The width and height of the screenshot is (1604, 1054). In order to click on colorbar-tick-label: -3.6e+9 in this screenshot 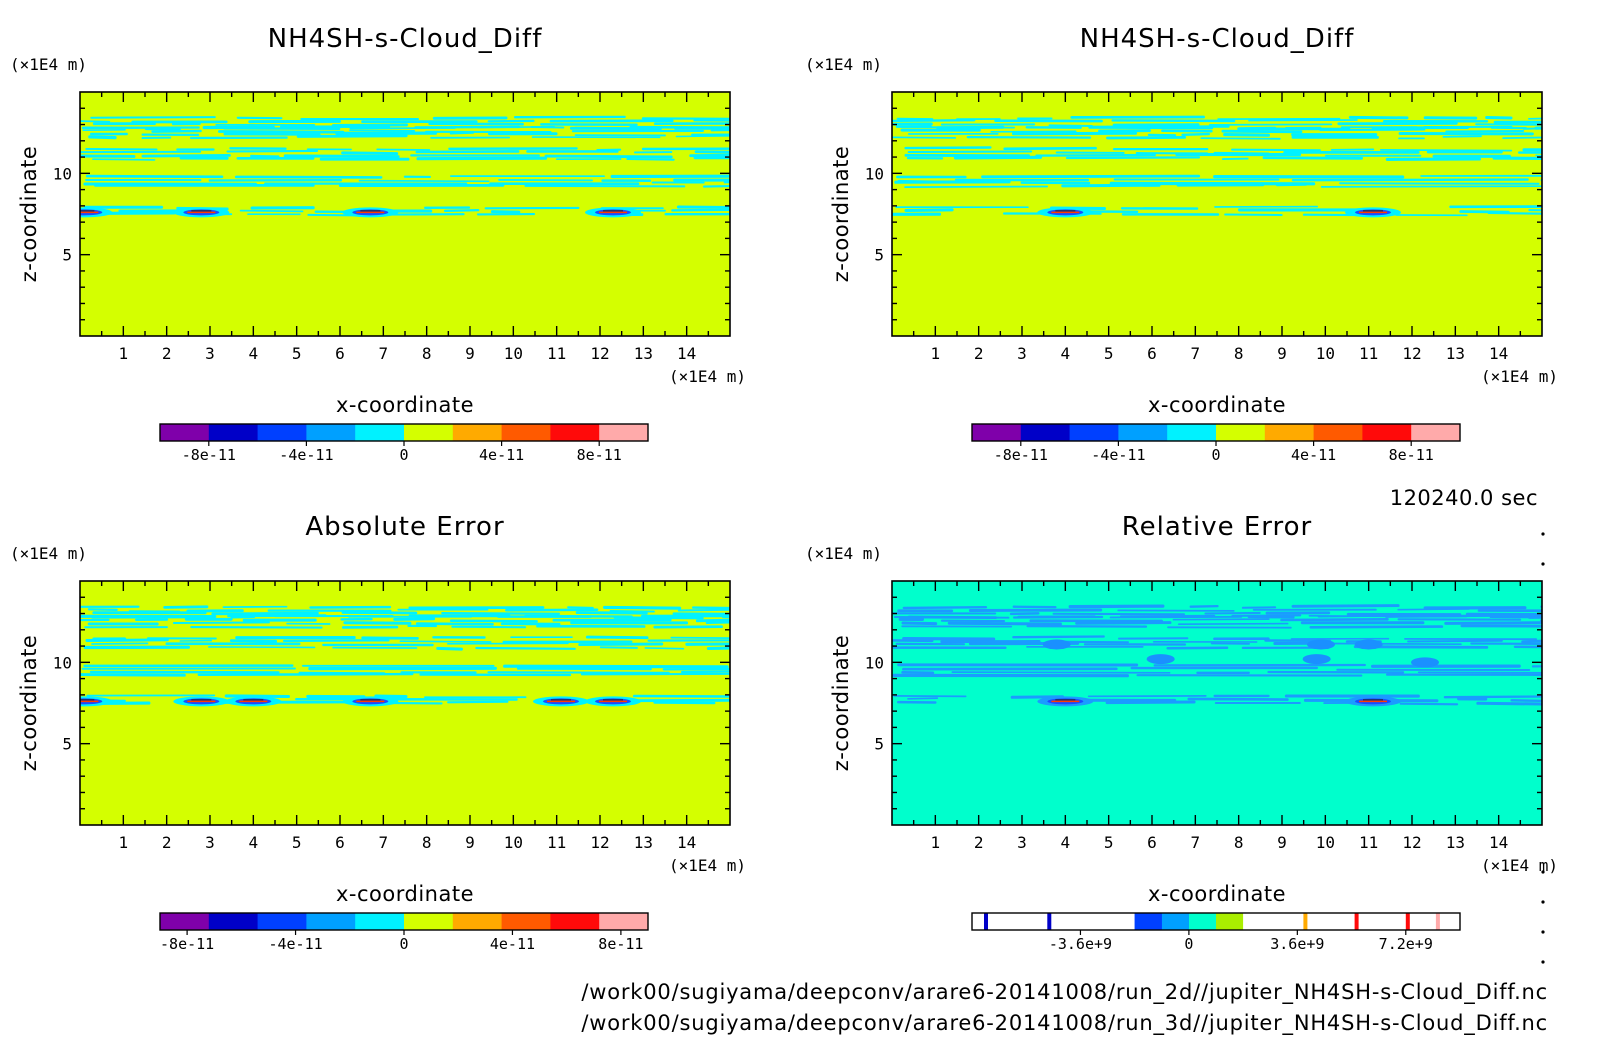, I will do `click(1080, 944)`.